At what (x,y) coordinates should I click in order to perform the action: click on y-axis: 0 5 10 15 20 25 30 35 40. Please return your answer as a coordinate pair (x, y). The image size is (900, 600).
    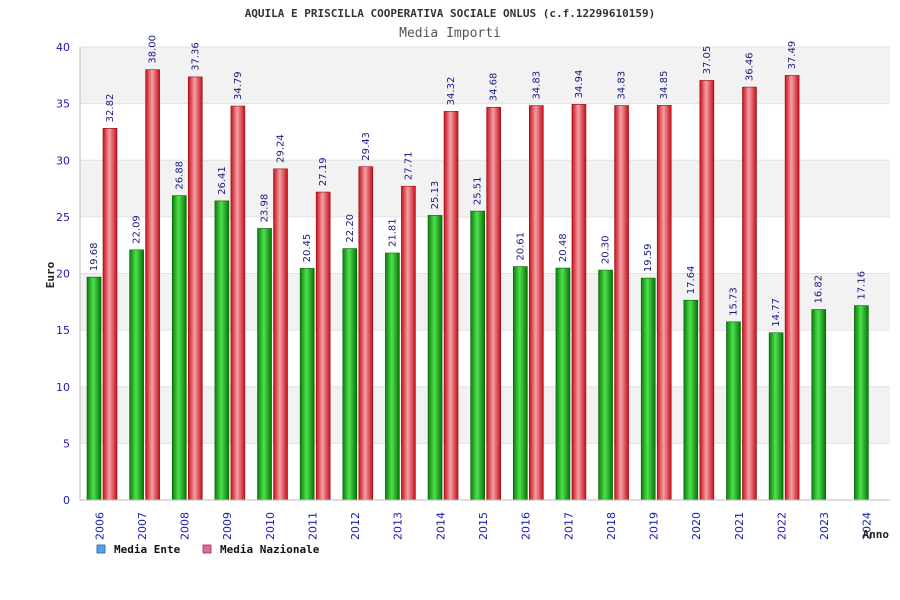
    Looking at the image, I should click on (68, 274).